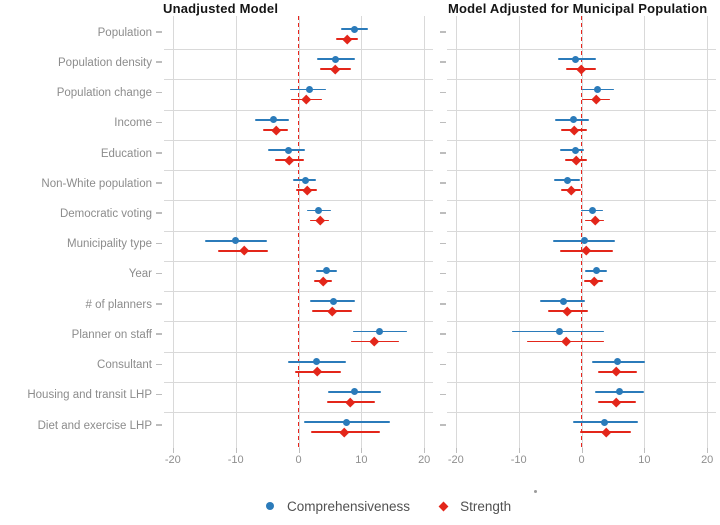 The width and height of the screenshot is (720, 525). What do you see at coordinates (644, 460) in the screenshot?
I see `x-axis-tick-label: 10` at bounding box center [644, 460].